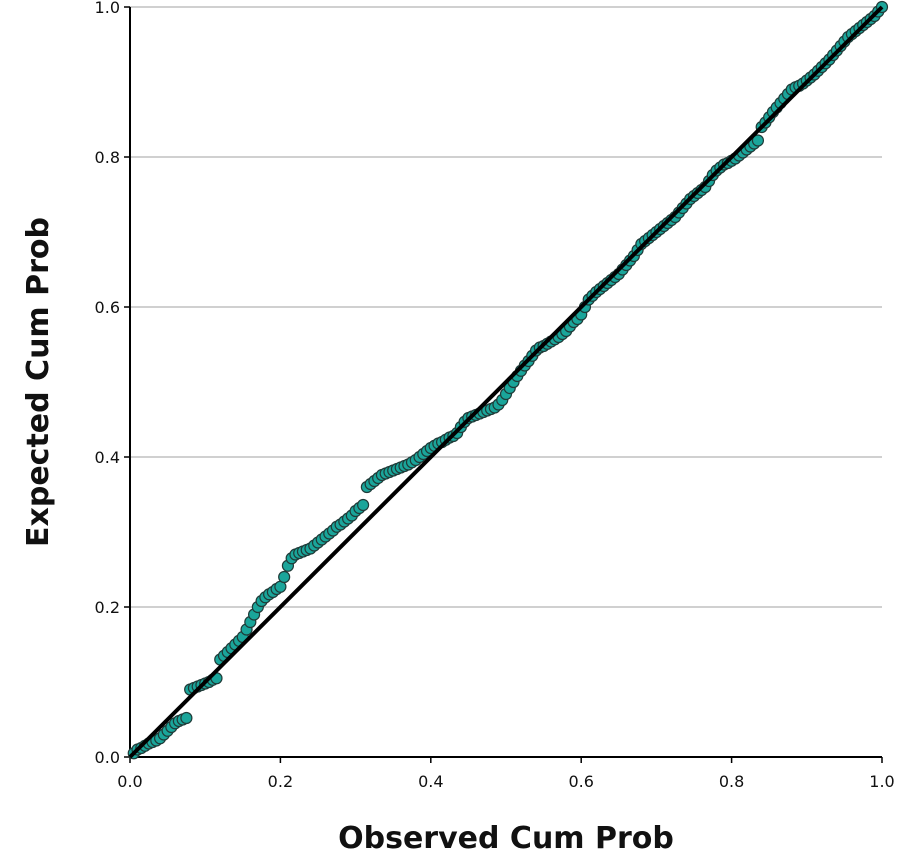 The height and width of the screenshot is (864, 911). Describe the element at coordinates (107, 307) in the screenshot. I see `y-tick-label-3: 0.6` at that location.